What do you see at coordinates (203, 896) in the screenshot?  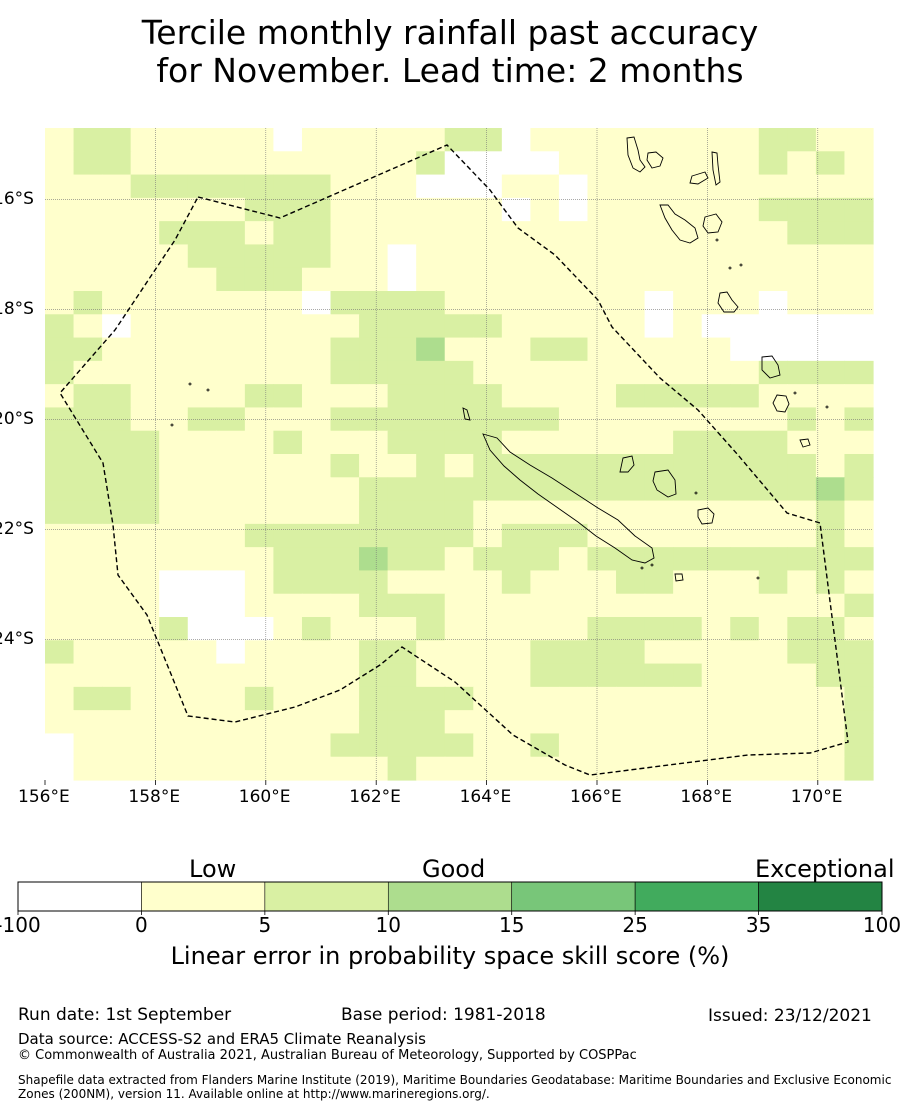 I see `colorbar-segment` at bounding box center [203, 896].